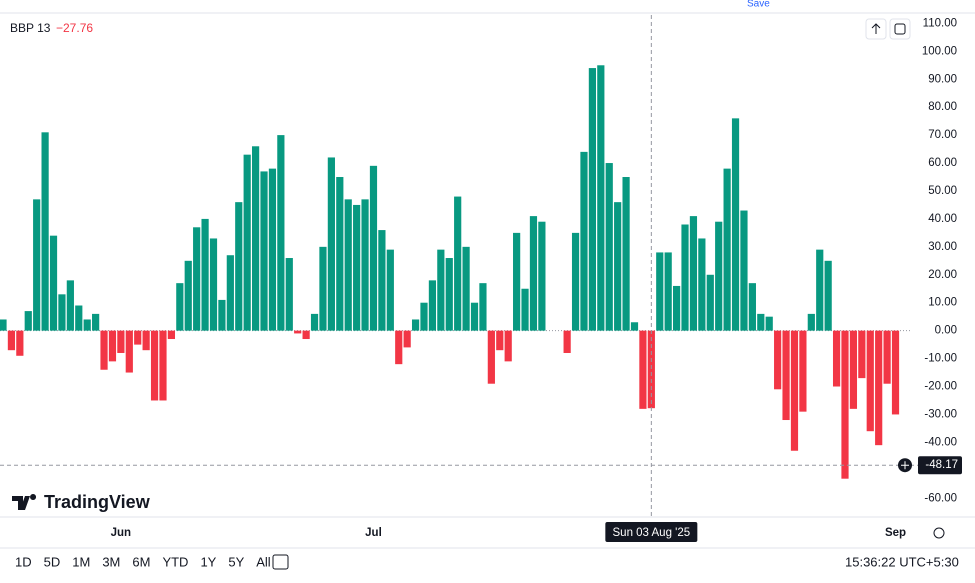 The width and height of the screenshot is (975, 583). Describe the element at coordinates (939, 51) in the screenshot. I see `y-tick-label: 100.00` at that location.